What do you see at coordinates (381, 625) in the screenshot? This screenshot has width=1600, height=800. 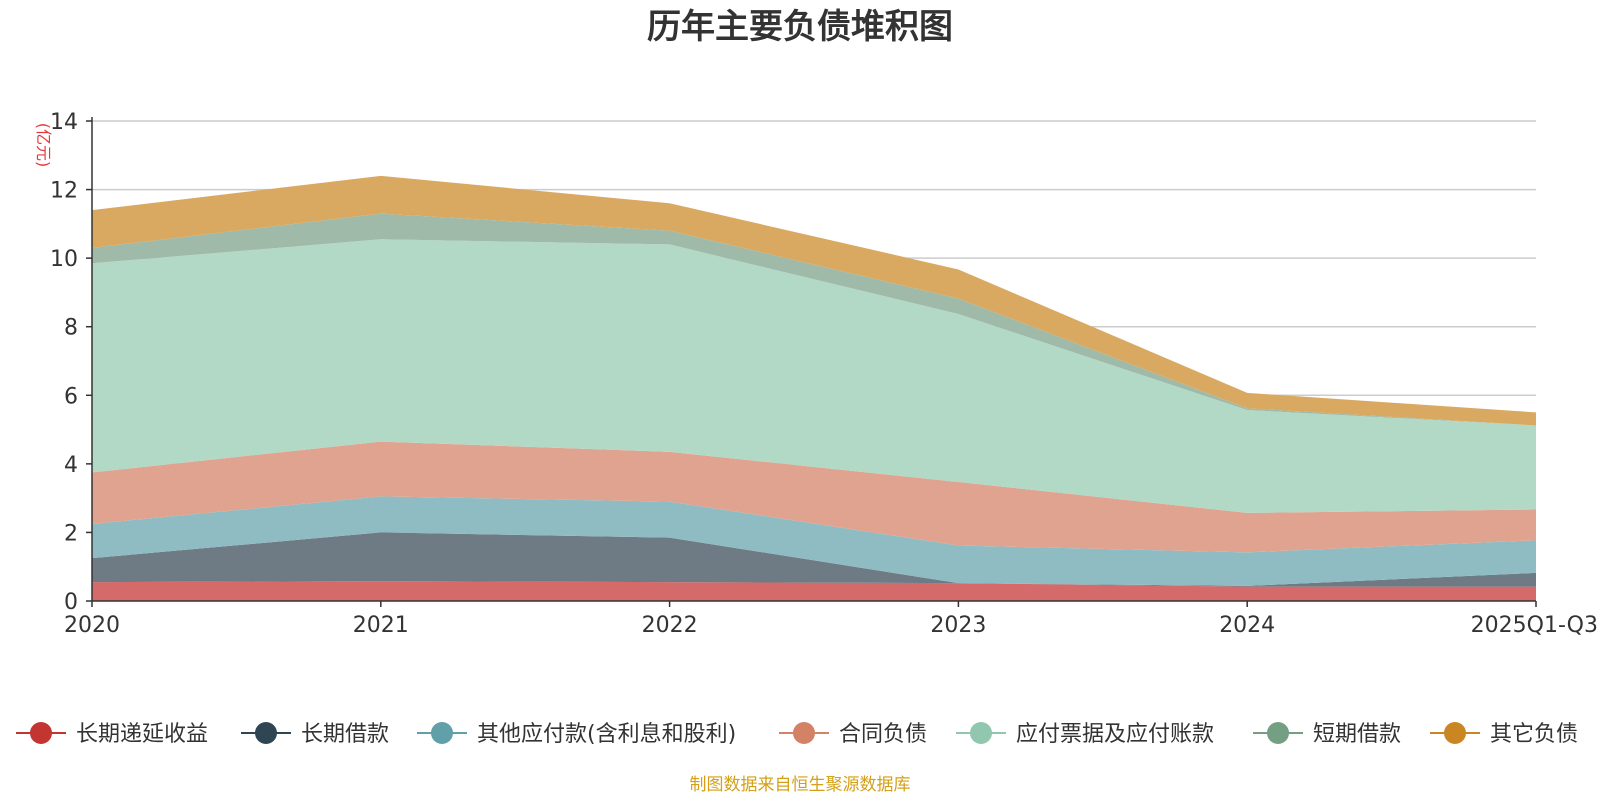 I see `x-tick-label: 2021` at bounding box center [381, 625].